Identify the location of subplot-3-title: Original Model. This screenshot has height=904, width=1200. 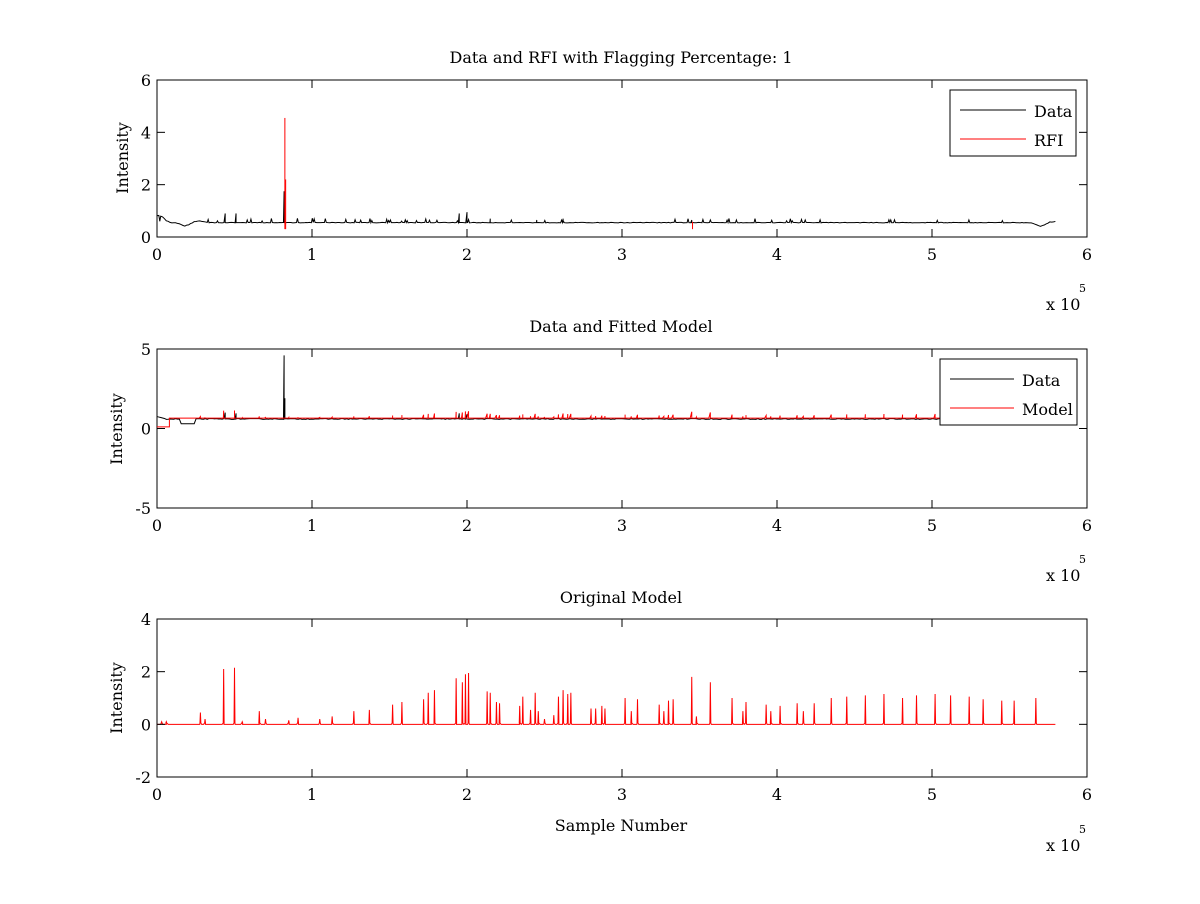
(621, 597).